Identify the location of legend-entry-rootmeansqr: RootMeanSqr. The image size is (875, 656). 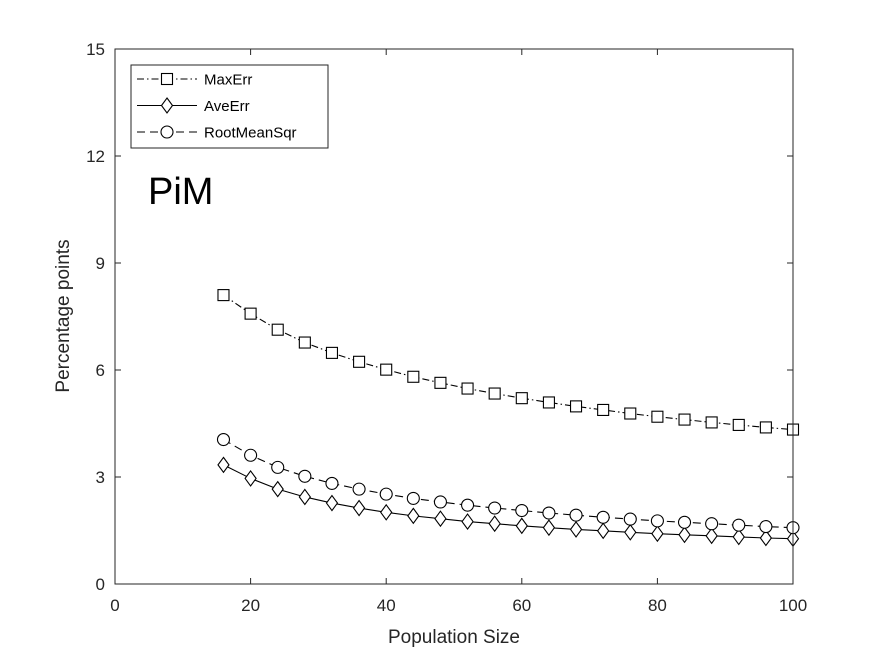
(217, 133).